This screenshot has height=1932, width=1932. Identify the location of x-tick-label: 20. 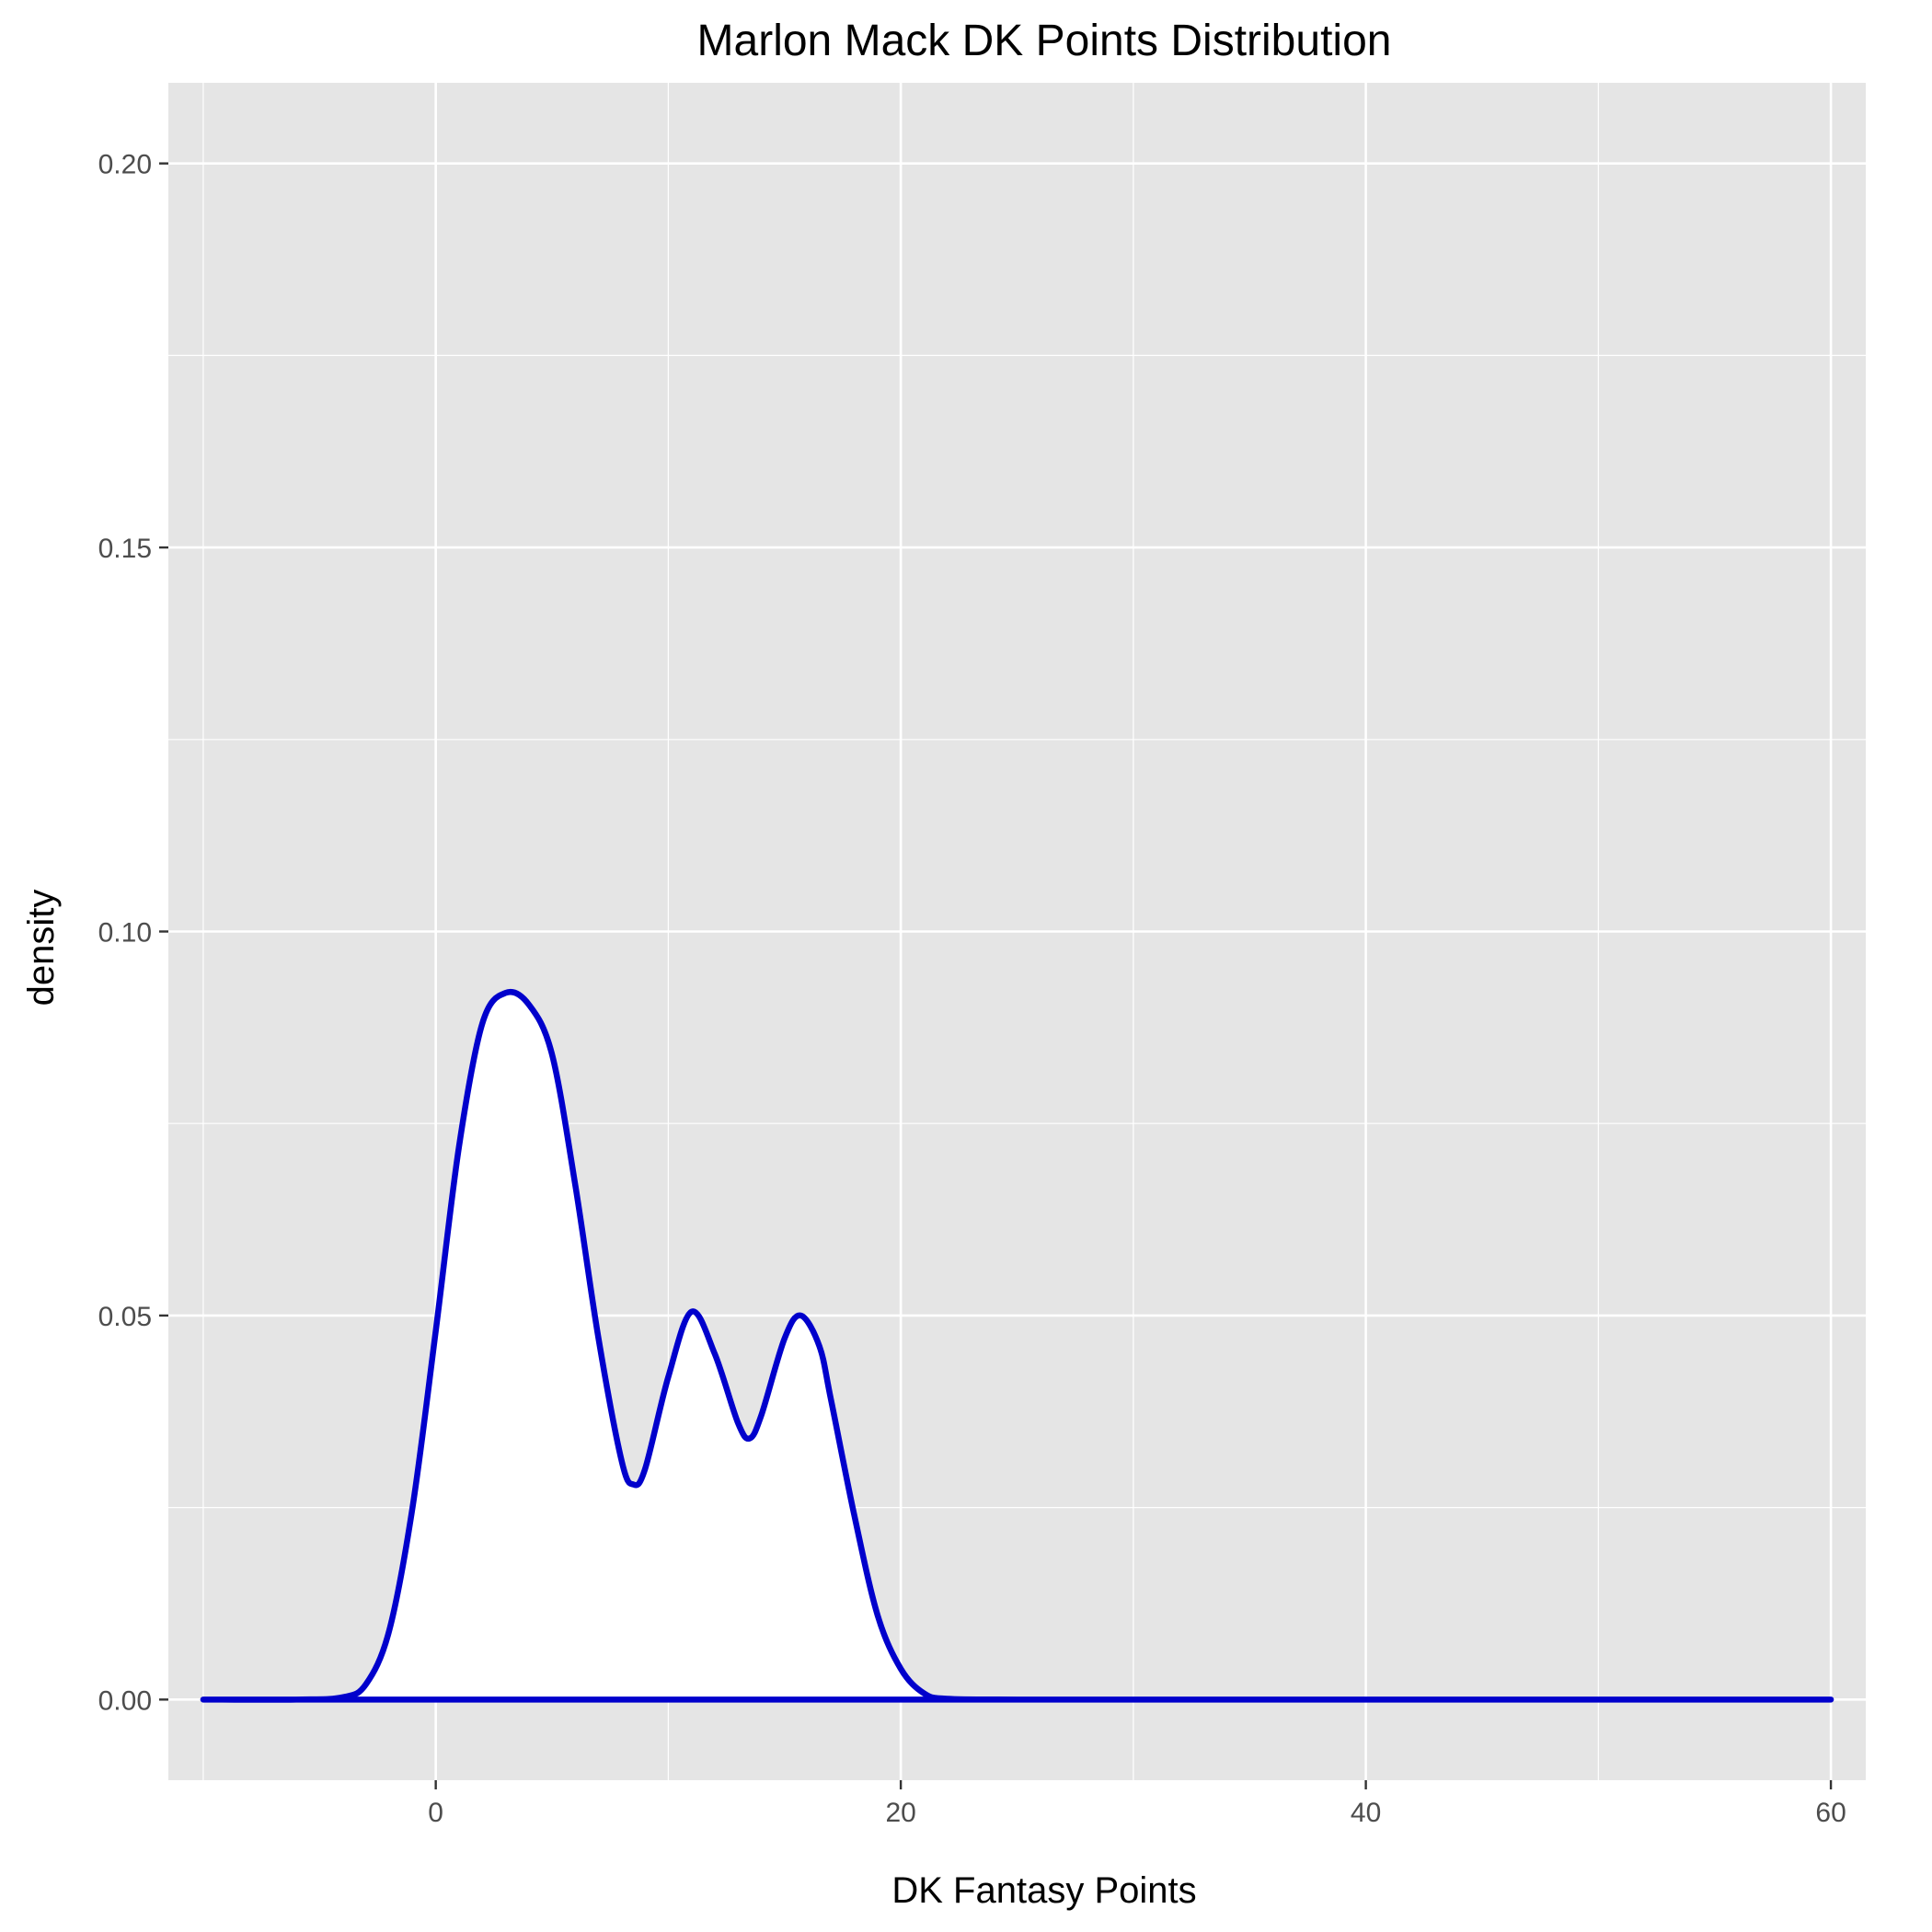
(900, 1813).